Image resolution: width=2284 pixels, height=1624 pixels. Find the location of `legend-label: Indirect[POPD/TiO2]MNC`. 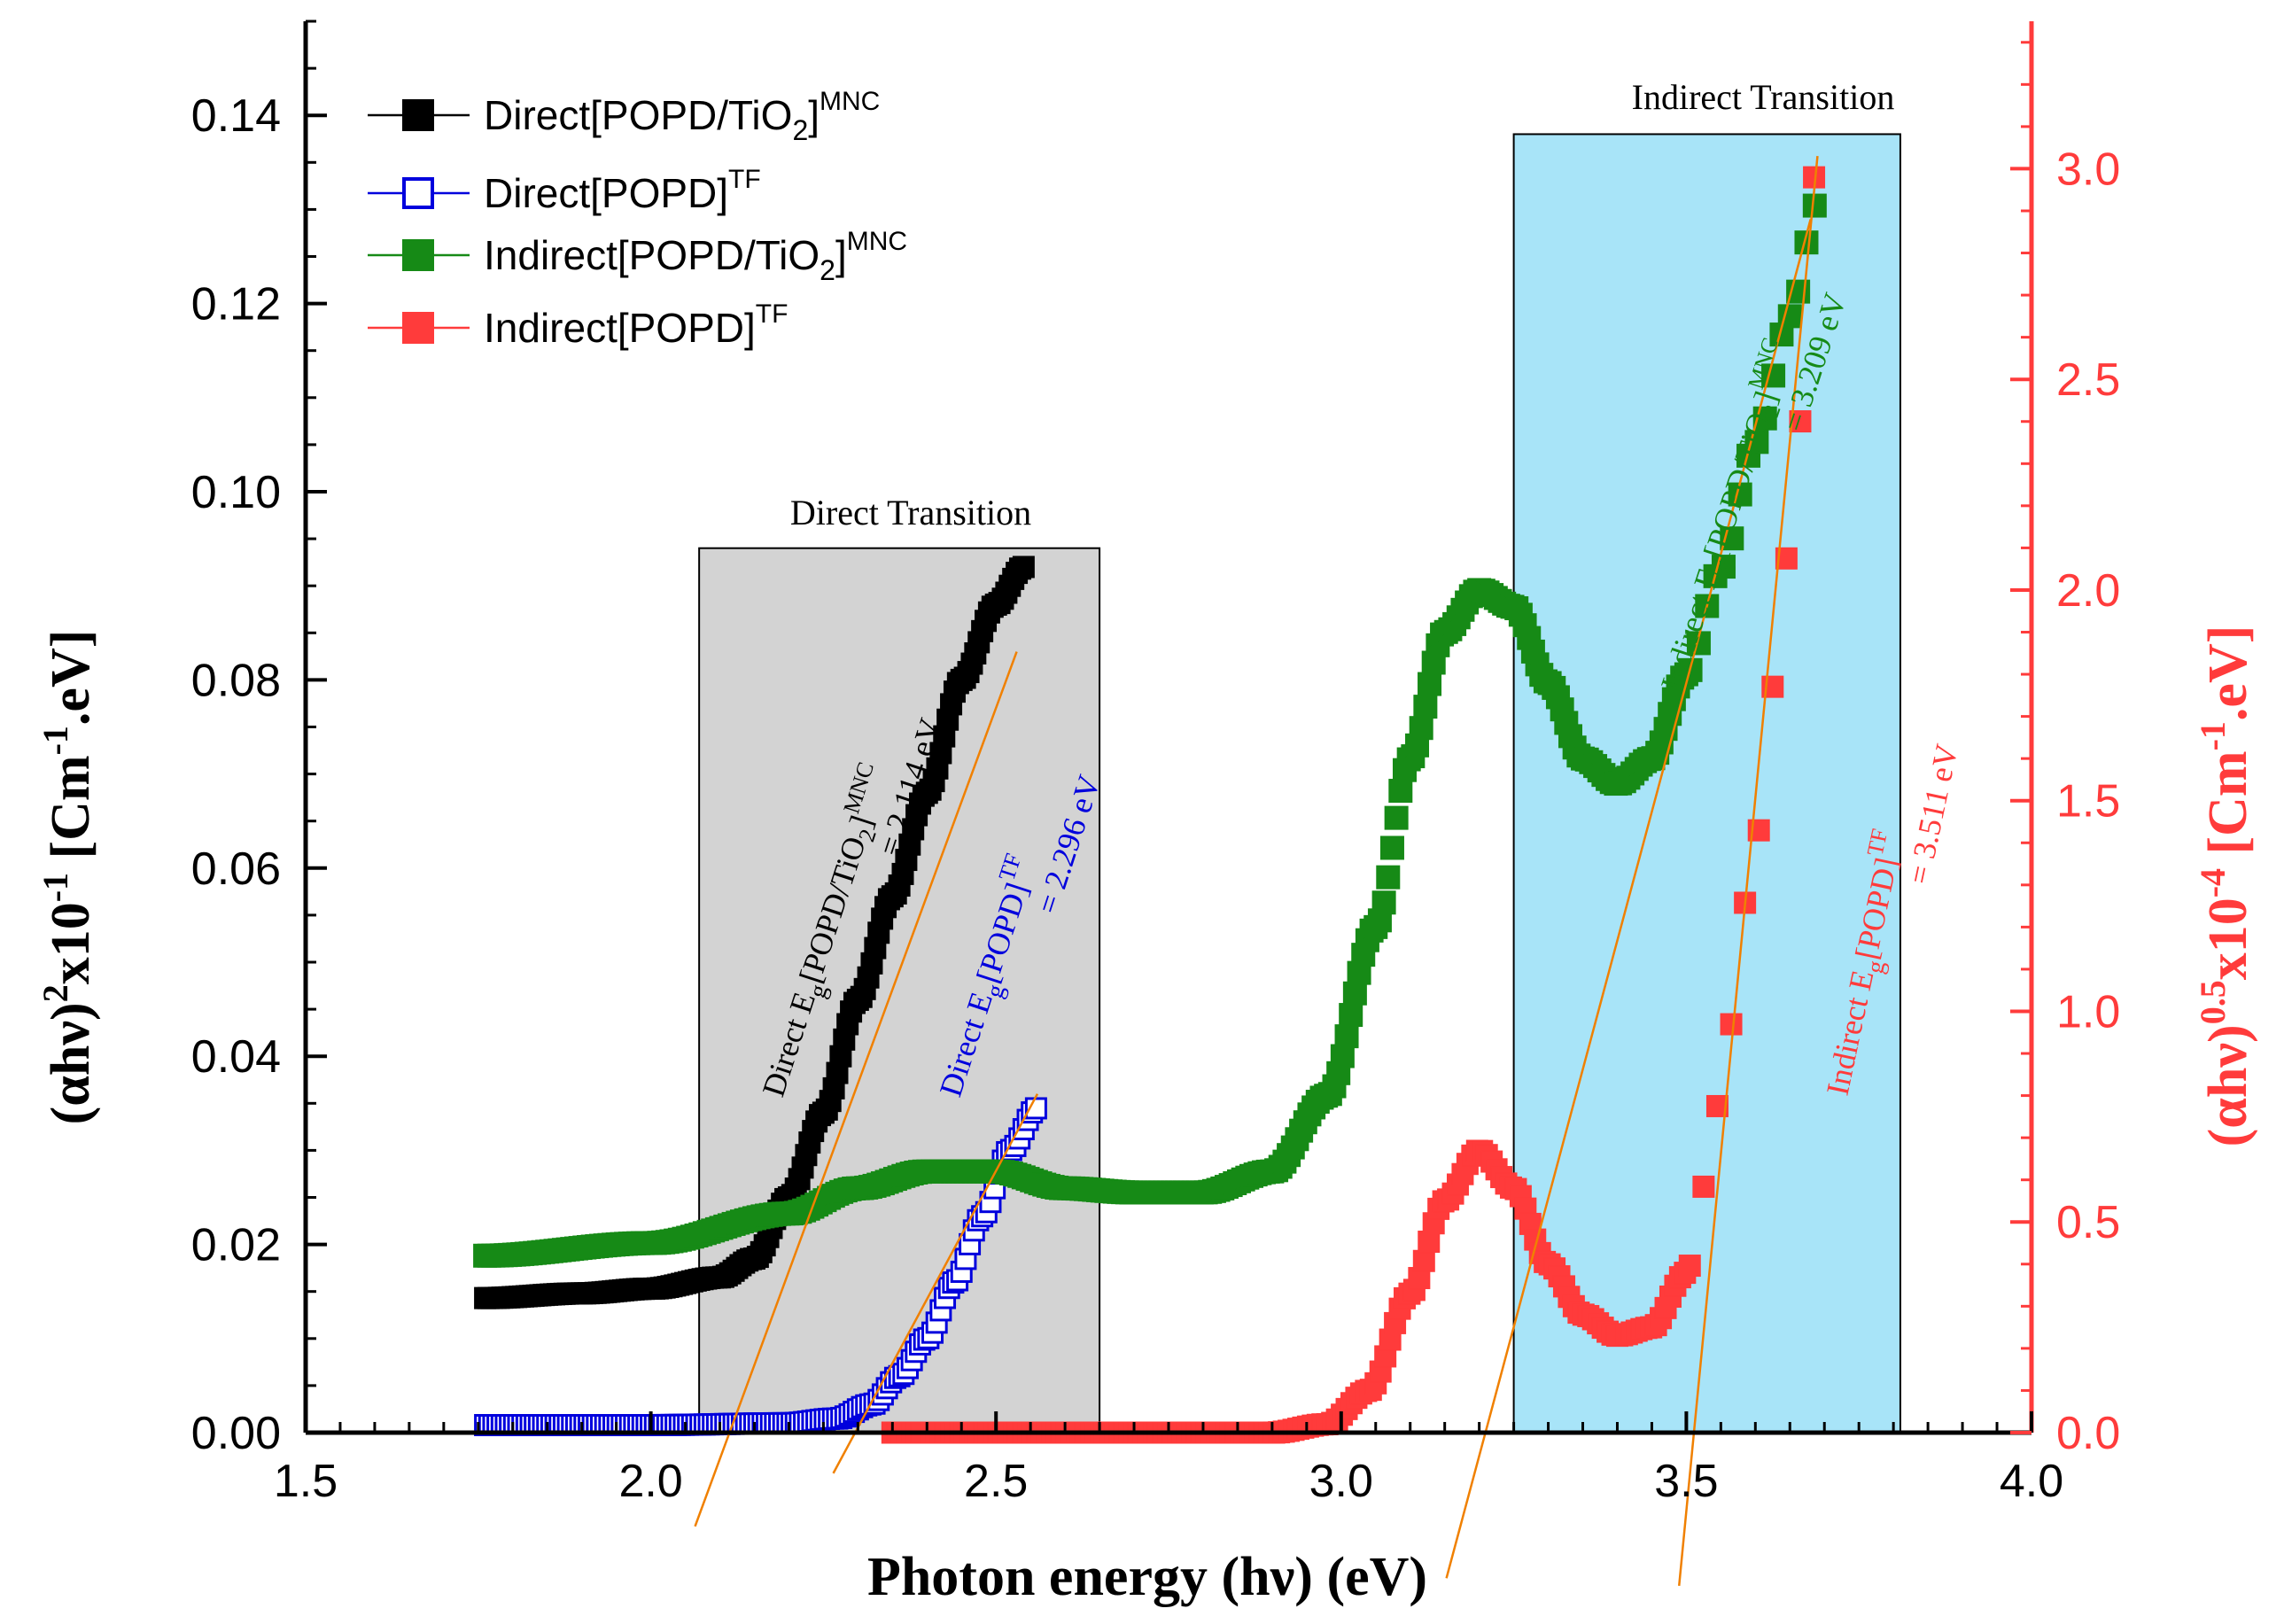

legend-label: Indirect[POPD/TiO2]MNC is located at coordinates (695, 257).